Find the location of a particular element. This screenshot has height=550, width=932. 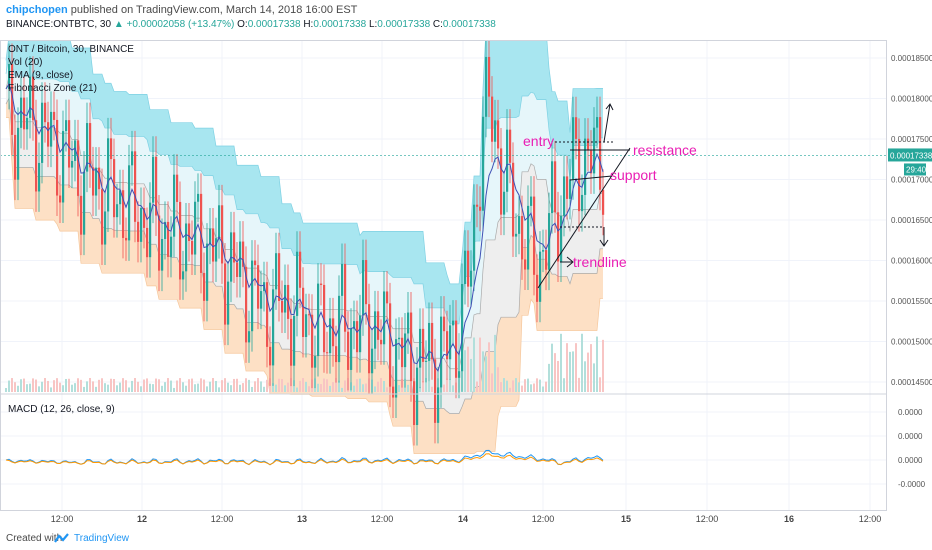

macd-tick-label: 0.0000 is located at coordinates (910, 436).